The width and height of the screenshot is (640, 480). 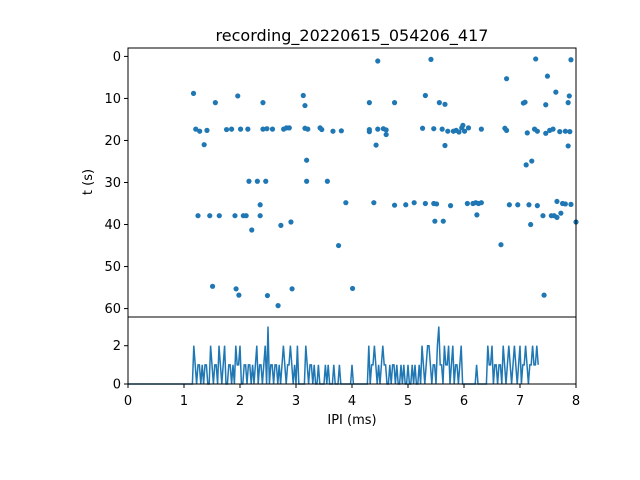 What do you see at coordinates (120, 366) in the screenshot?
I see `histogram-y-ticks: 02` at bounding box center [120, 366].